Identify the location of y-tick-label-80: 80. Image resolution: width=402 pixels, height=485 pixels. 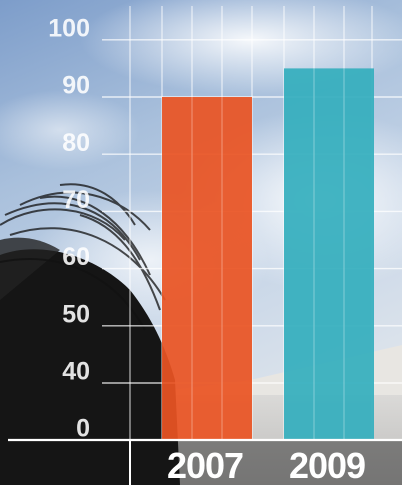
(76, 143).